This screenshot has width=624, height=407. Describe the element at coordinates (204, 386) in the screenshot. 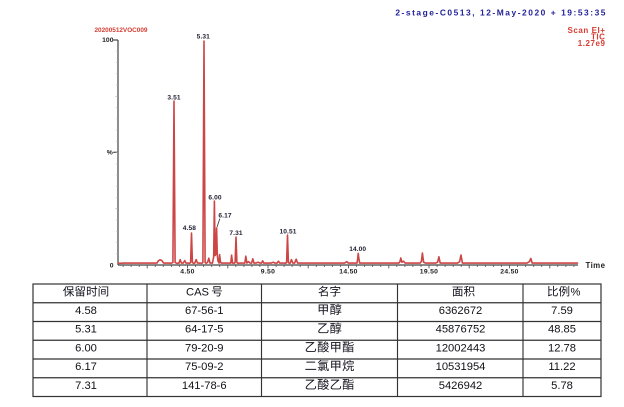

I see `svg-text: 141-78-6` at that location.